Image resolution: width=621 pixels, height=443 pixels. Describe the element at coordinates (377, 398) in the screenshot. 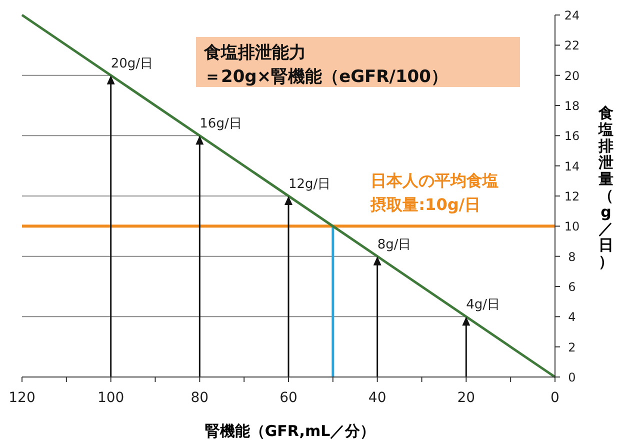

I see `x-tick-label: 40` at that location.